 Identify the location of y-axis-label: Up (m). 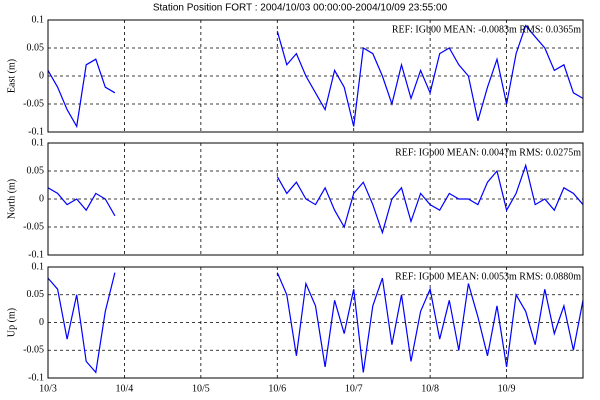
(11, 322).